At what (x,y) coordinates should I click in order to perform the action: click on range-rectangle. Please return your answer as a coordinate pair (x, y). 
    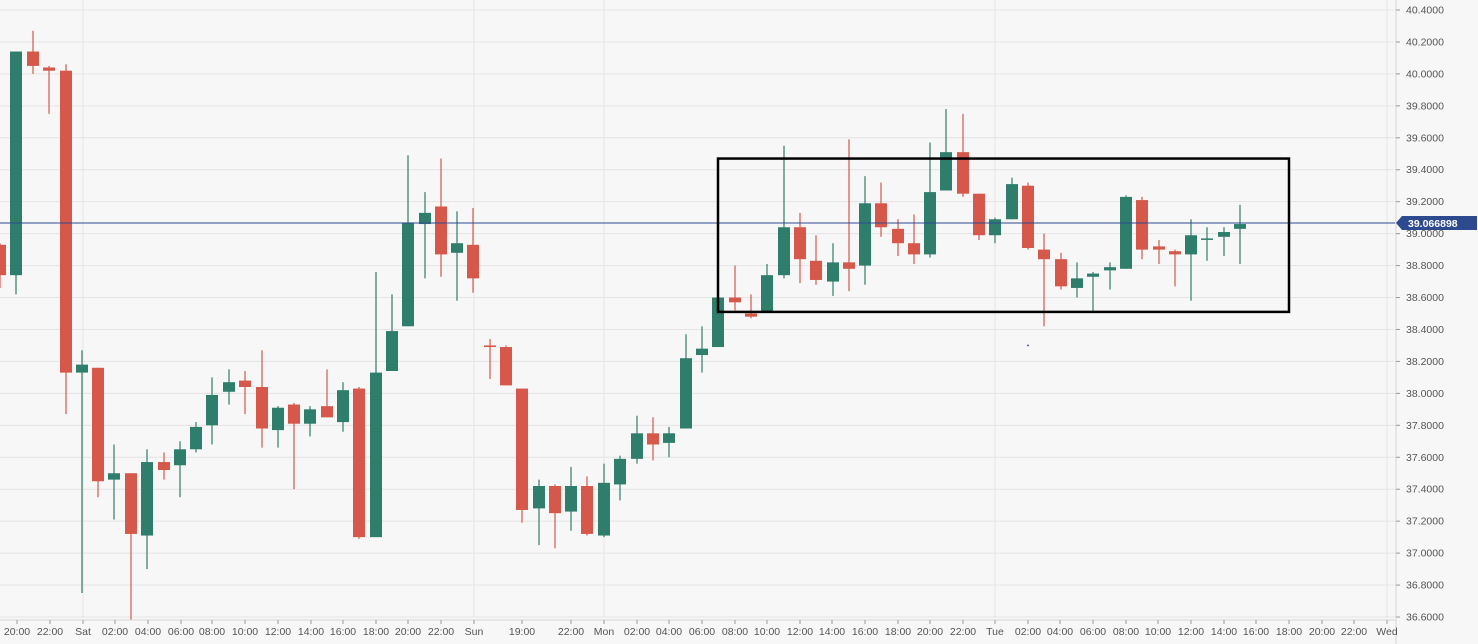
    Looking at the image, I should click on (1003, 235).